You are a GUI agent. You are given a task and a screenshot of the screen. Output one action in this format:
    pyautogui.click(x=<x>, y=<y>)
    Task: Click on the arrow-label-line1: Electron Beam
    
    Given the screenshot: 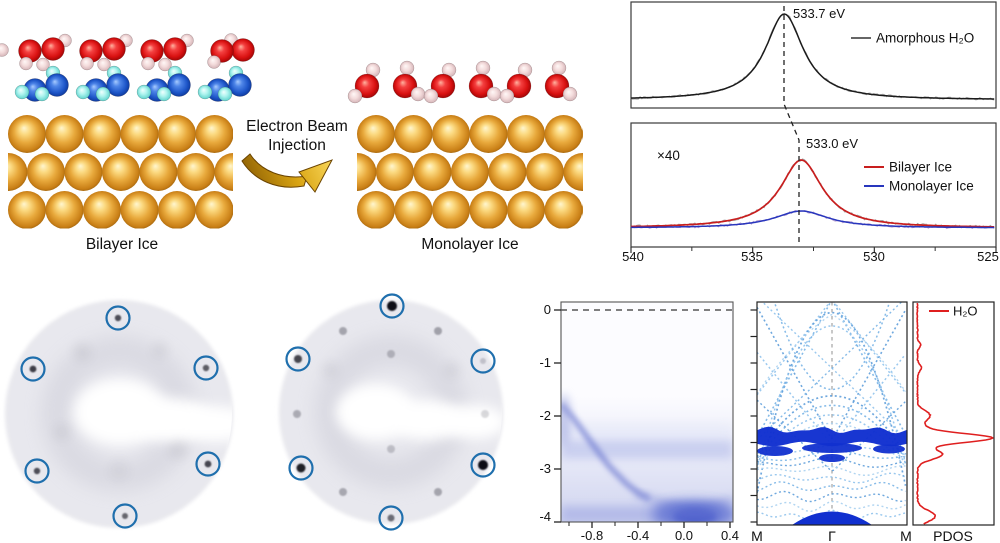 What is the action you would take?
    pyautogui.click(x=297, y=126)
    